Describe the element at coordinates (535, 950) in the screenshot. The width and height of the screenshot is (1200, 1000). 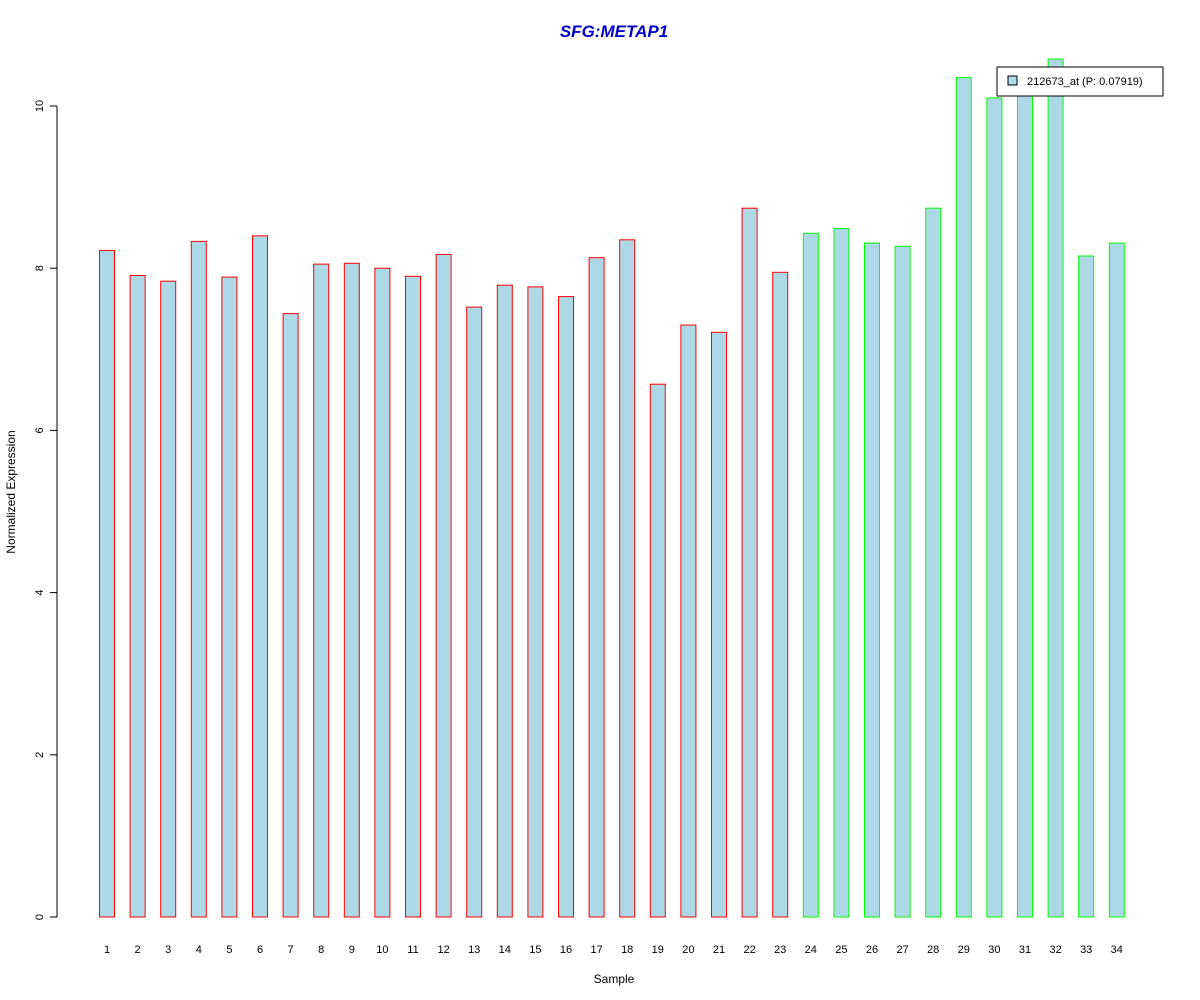
I see `x-tick-label: 15` at that location.